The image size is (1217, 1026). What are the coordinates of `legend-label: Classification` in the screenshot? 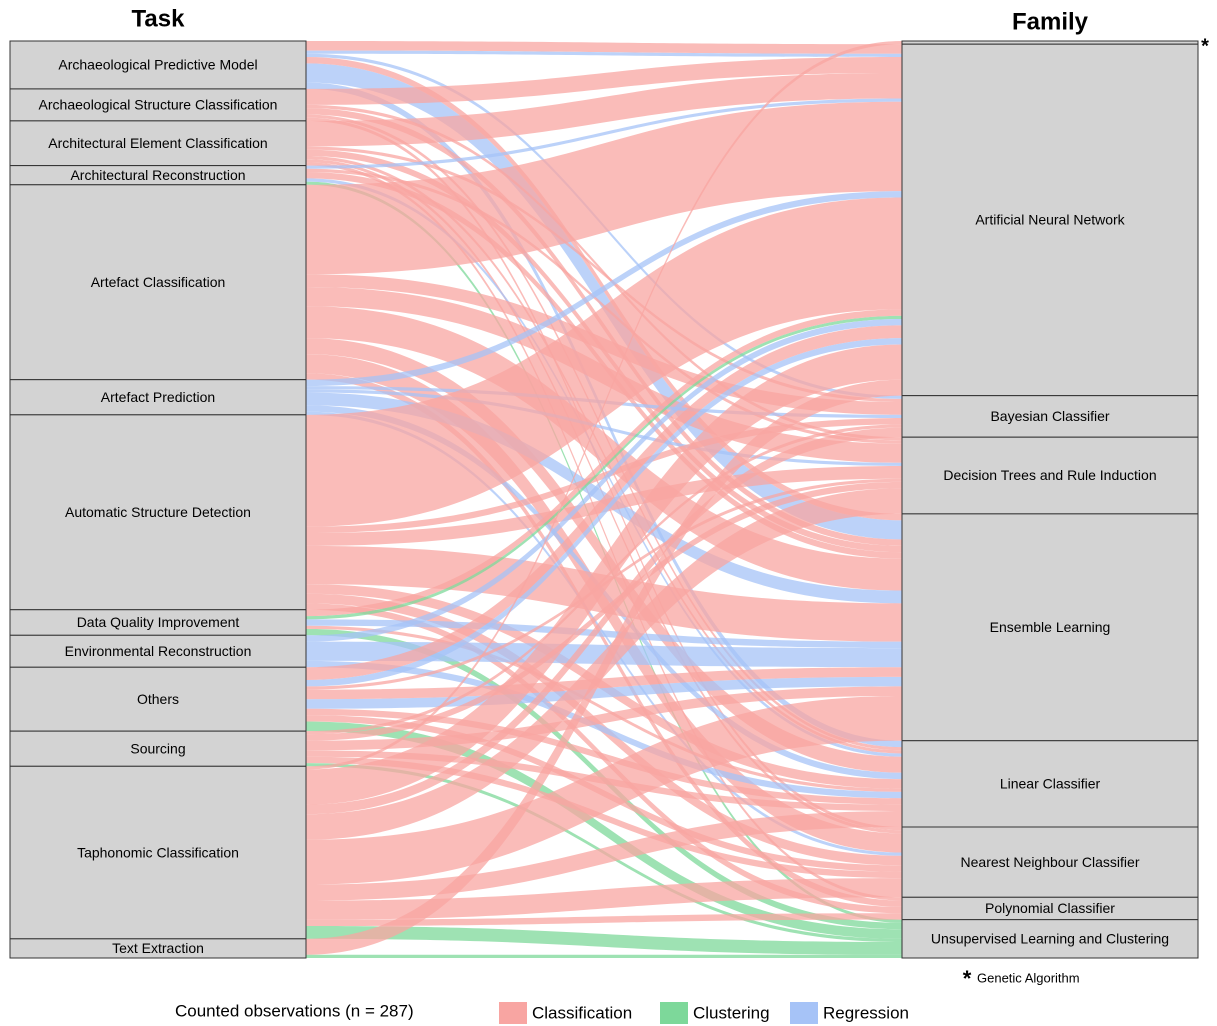 It's located at (582, 1012).